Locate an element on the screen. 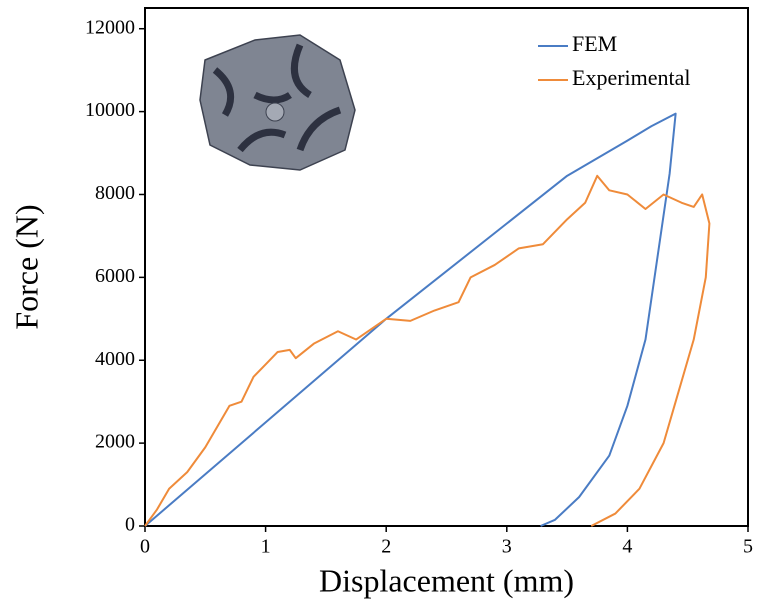 This screenshot has height=610, width=757. x-tick-label: 4 is located at coordinates (627, 547).